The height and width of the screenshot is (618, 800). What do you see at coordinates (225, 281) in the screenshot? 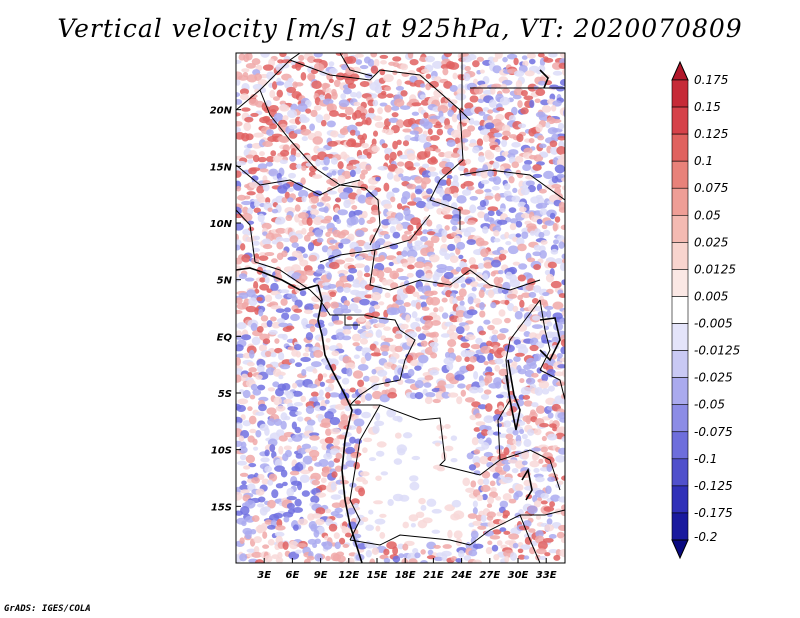
I see `y-tick-label: 5N` at bounding box center [225, 281].